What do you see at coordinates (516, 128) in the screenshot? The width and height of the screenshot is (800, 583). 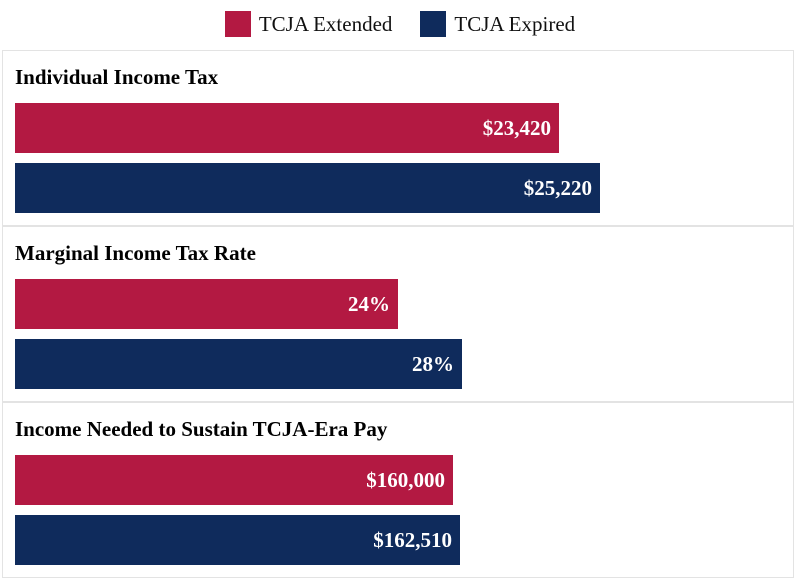 I see `bar-value-label: $23,420` at bounding box center [516, 128].